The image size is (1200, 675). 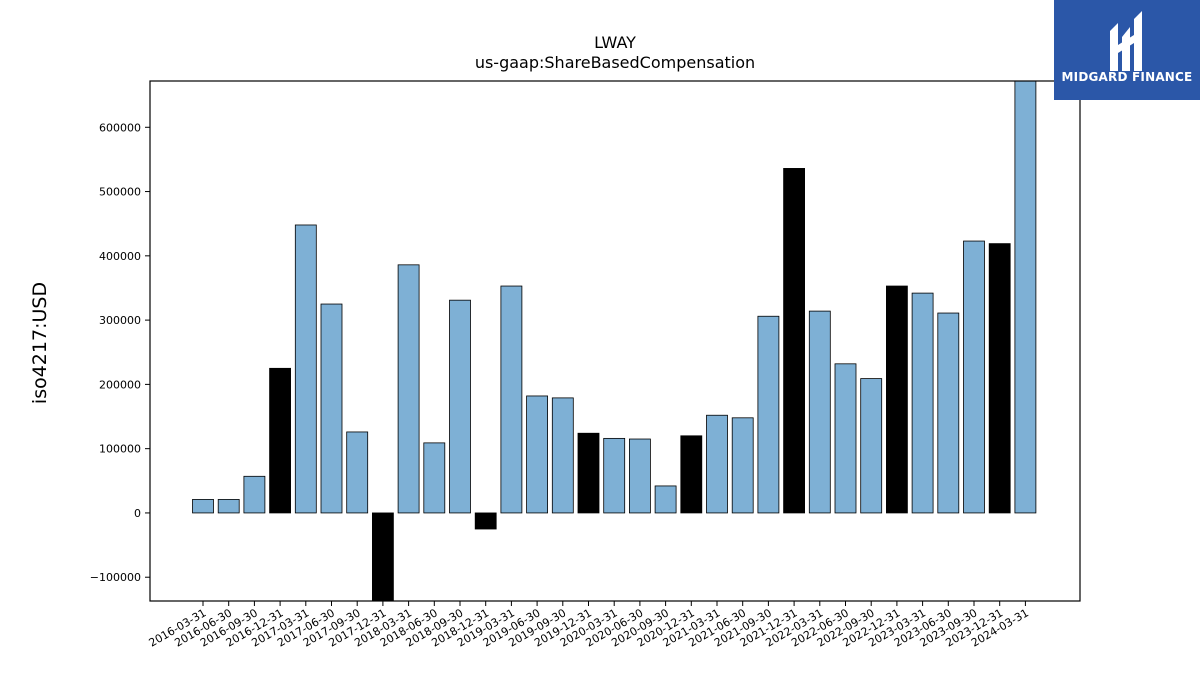 I want to click on chart-subtitle: us-gaap:ShareBasedCompensation, so click(x=615, y=62).